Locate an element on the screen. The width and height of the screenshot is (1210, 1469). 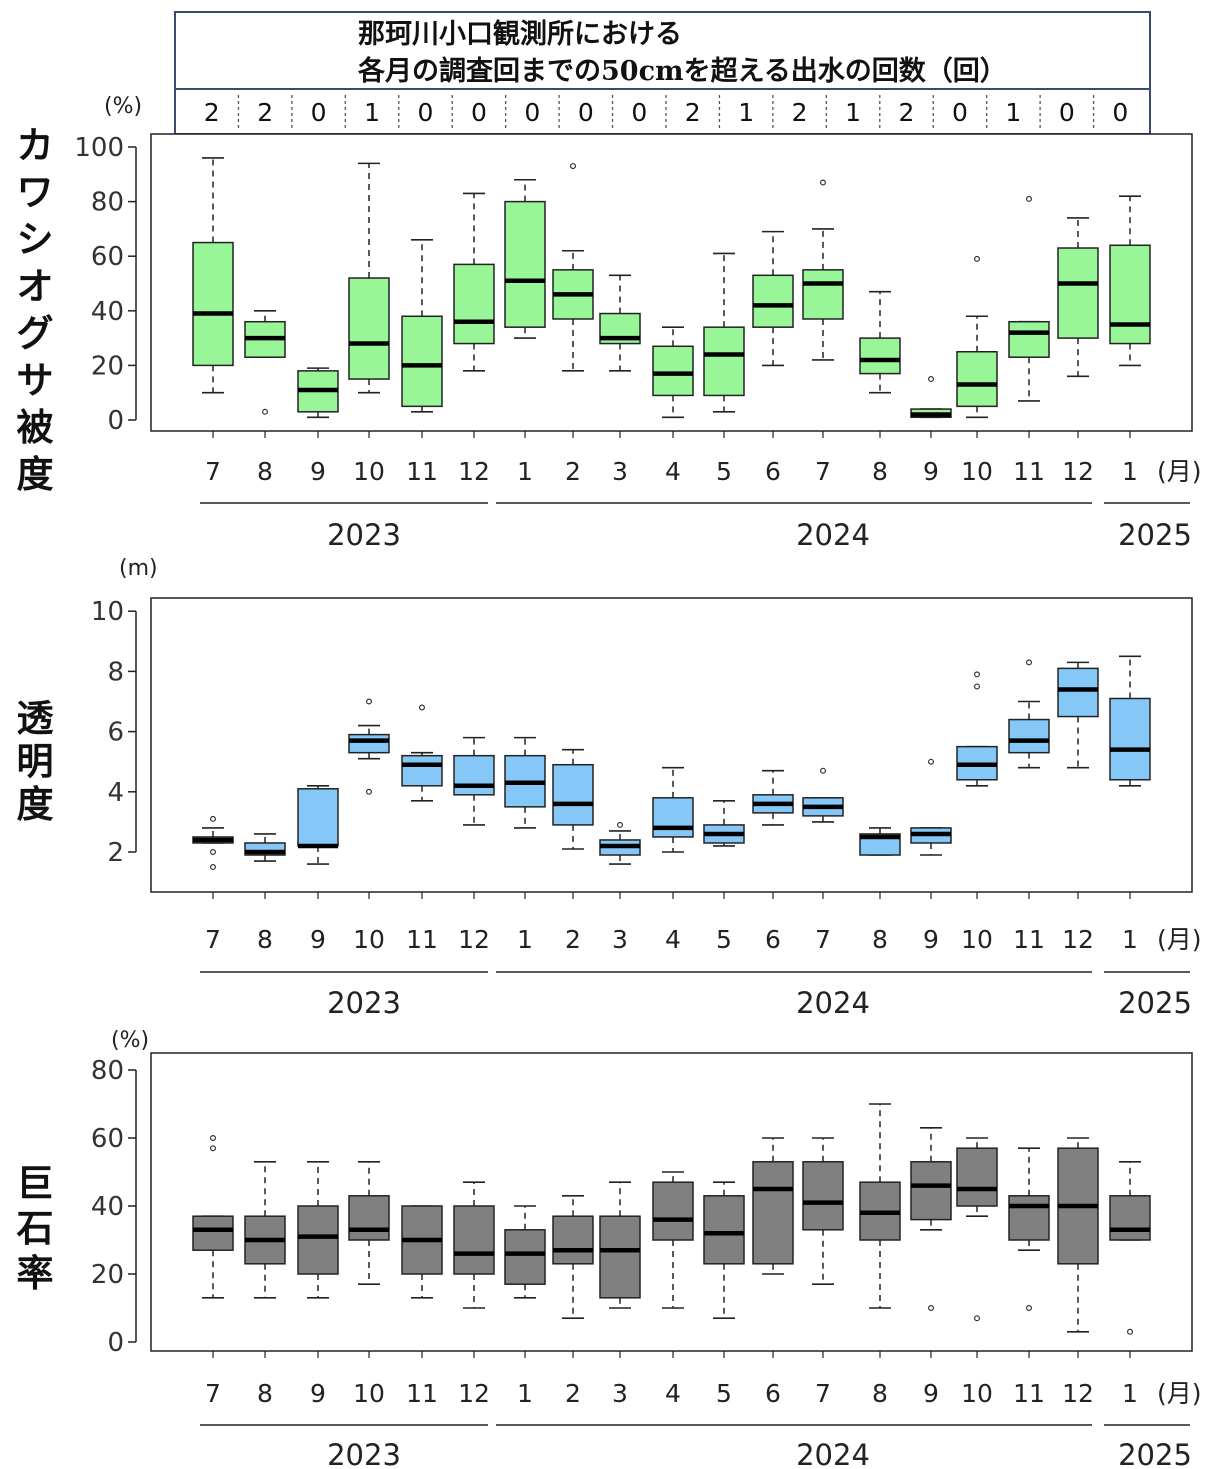
y-tick-label: 80 is located at coordinates (107, 203).